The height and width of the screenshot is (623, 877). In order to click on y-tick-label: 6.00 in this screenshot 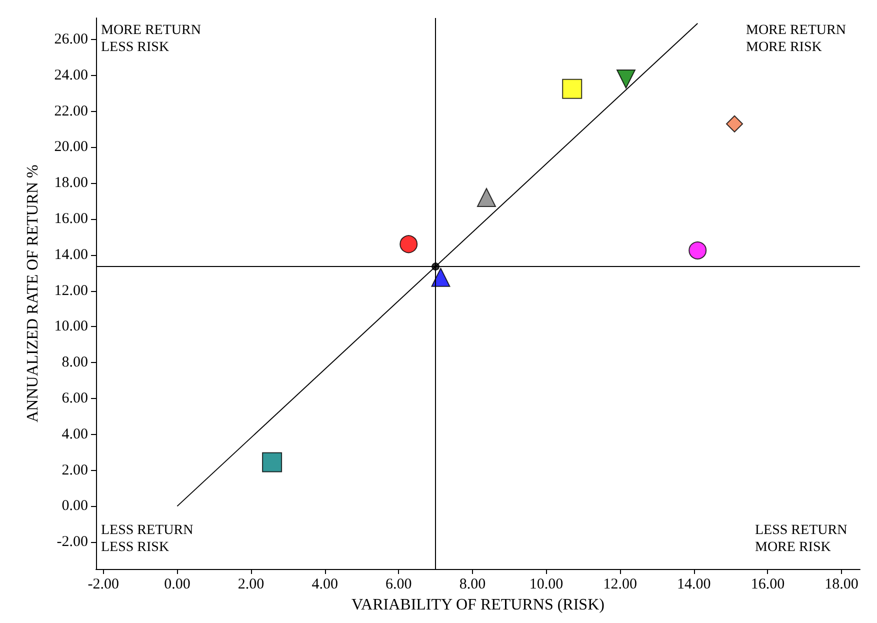, I will do `click(75, 398)`.